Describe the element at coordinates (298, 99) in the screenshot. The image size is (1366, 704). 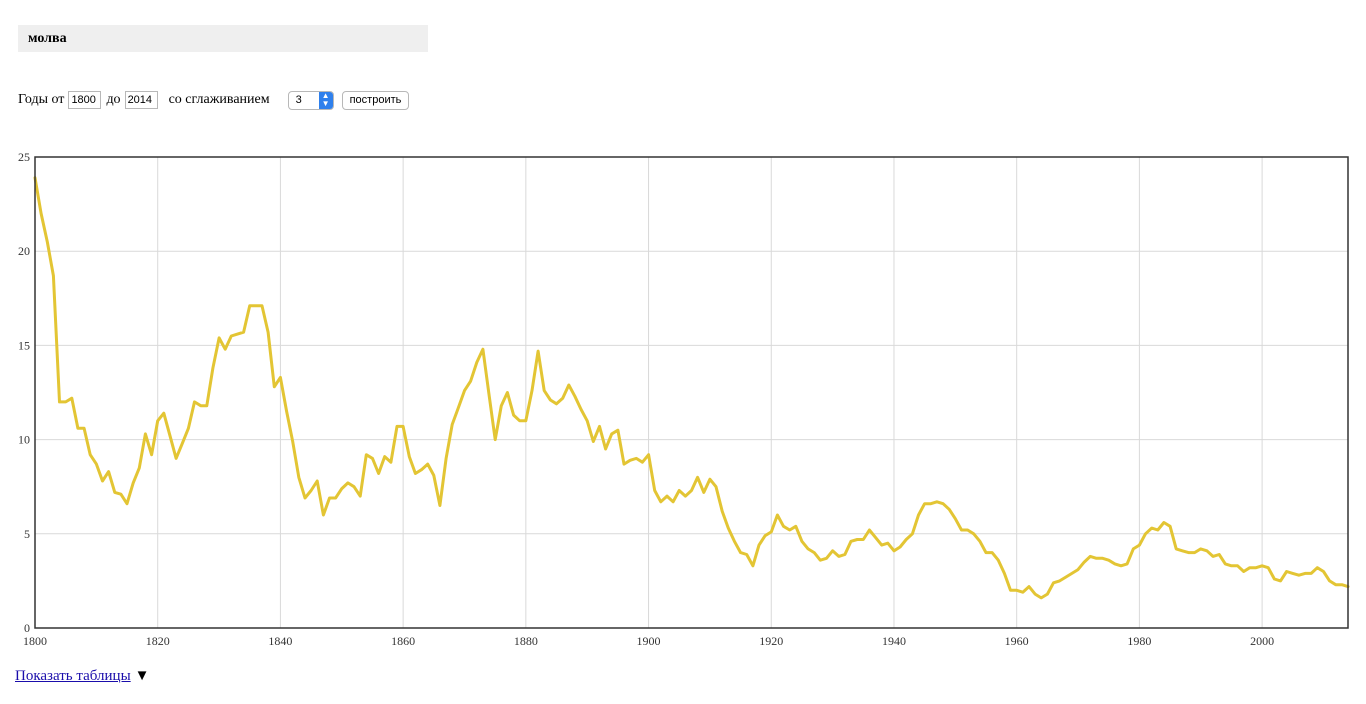
I see `smoothing-value: 3` at that location.